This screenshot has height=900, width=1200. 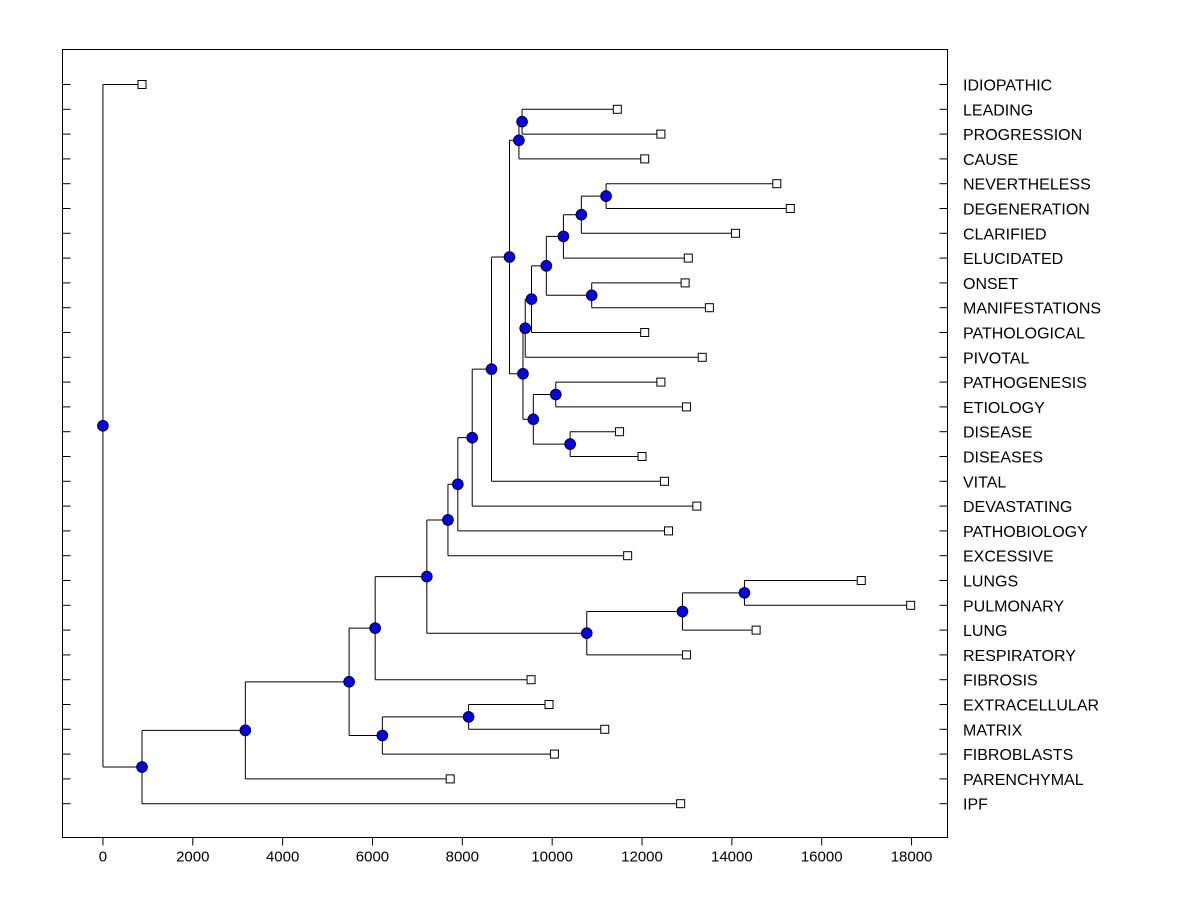 What do you see at coordinates (458, 484) in the screenshot?
I see `merge-node-m17` at bounding box center [458, 484].